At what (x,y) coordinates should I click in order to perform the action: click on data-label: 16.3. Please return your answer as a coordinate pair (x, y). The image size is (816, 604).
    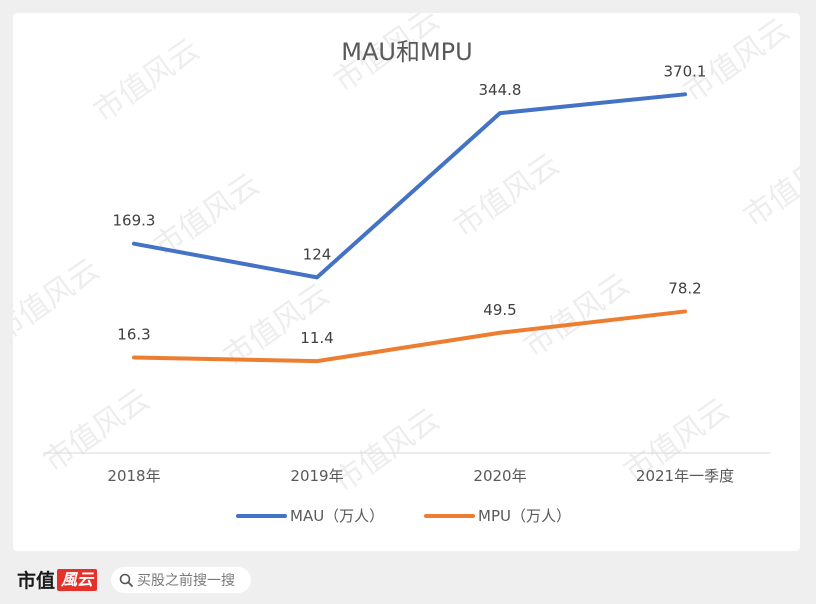
    Looking at the image, I should click on (133, 334).